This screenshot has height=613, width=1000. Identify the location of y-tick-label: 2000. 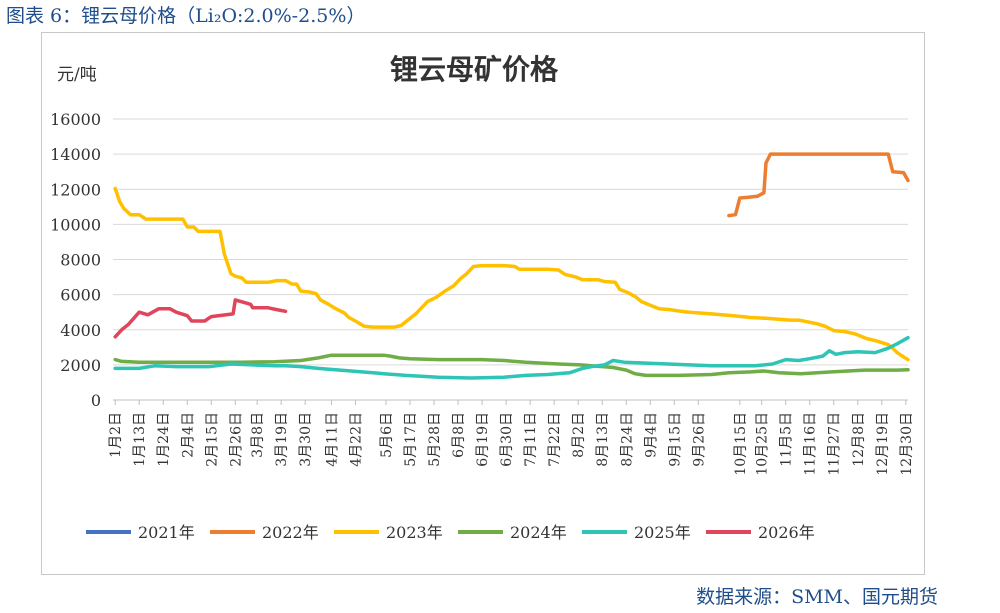
(80, 365).